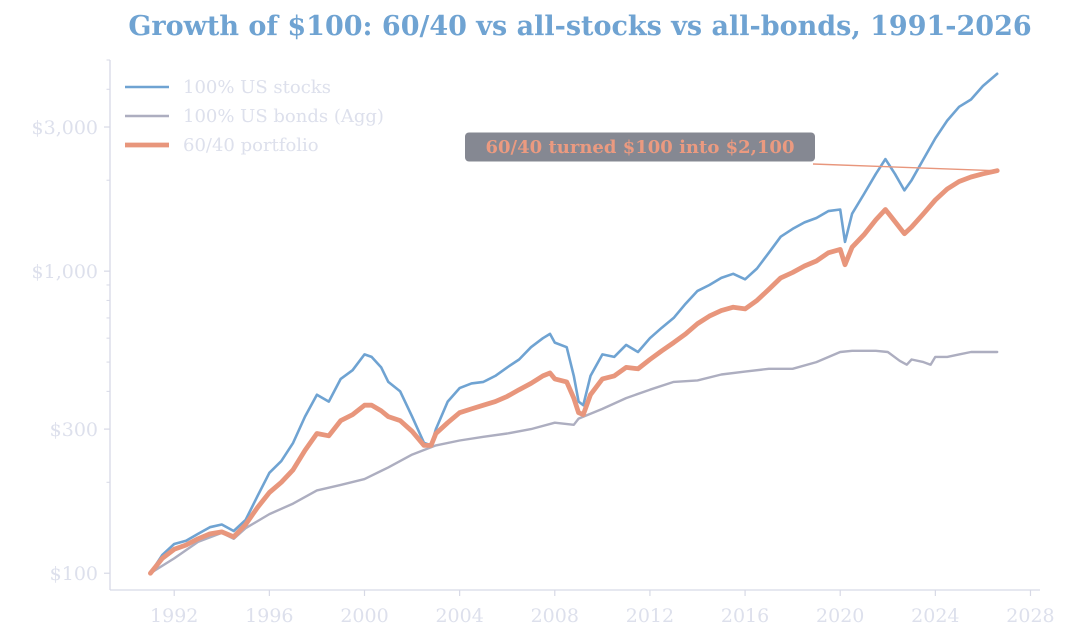 This screenshot has width=1075, height=643. I want to click on x-tick-label: 2020, so click(840, 616).